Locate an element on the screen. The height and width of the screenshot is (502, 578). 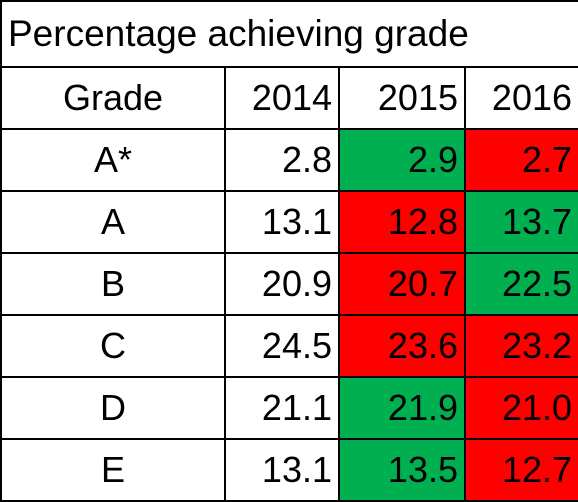
header-year-2014: 2014 is located at coordinates (282, 98).